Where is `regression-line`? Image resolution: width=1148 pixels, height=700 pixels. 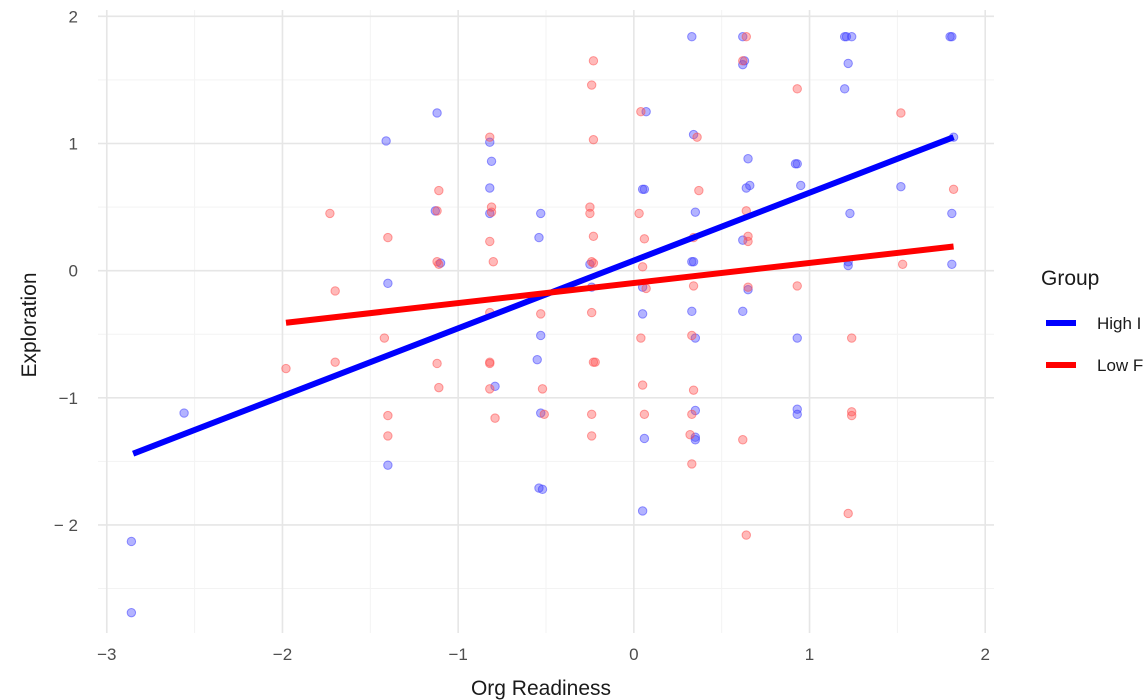
regression-line is located at coordinates (619, 284).